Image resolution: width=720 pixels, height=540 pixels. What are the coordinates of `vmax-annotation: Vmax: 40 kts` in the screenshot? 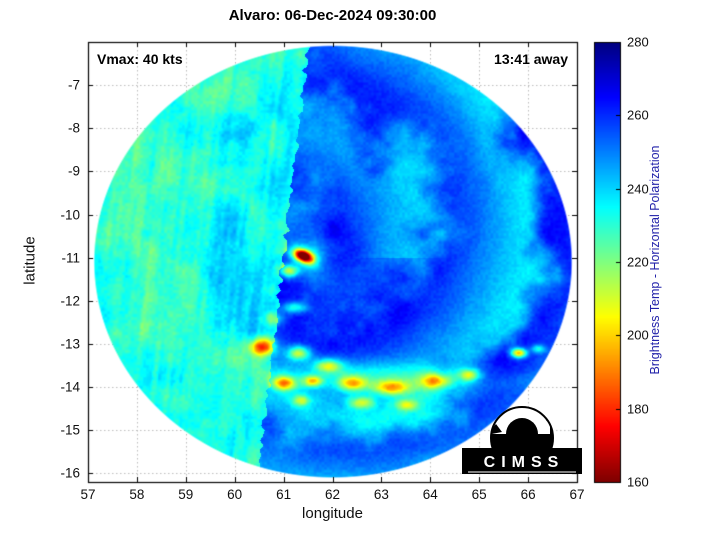 It's located at (140, 59).